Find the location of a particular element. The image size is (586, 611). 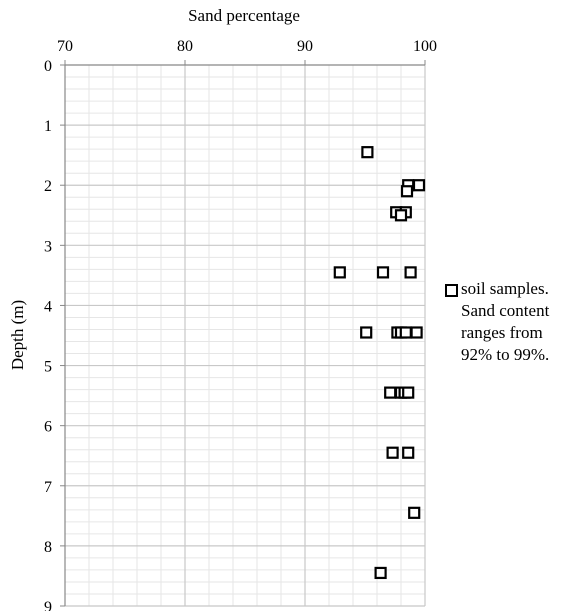

y-tick-label: 3 is located at coordinates (48, 246).